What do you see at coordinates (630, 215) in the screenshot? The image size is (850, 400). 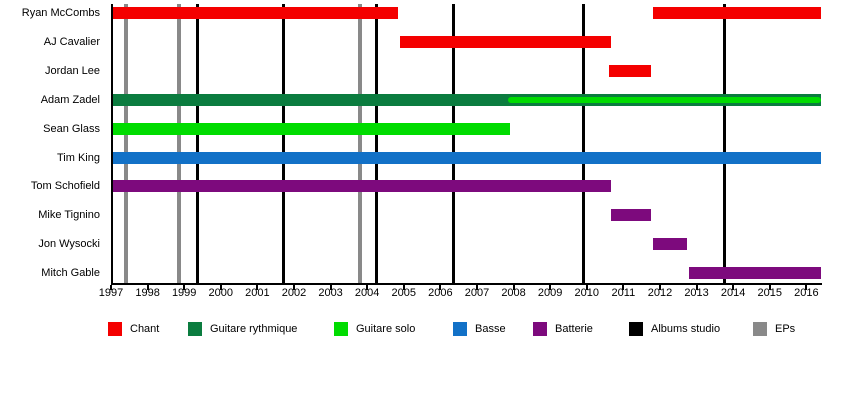 I see `timeline-bar-mike-tignino` at bounding box center [630, 215].